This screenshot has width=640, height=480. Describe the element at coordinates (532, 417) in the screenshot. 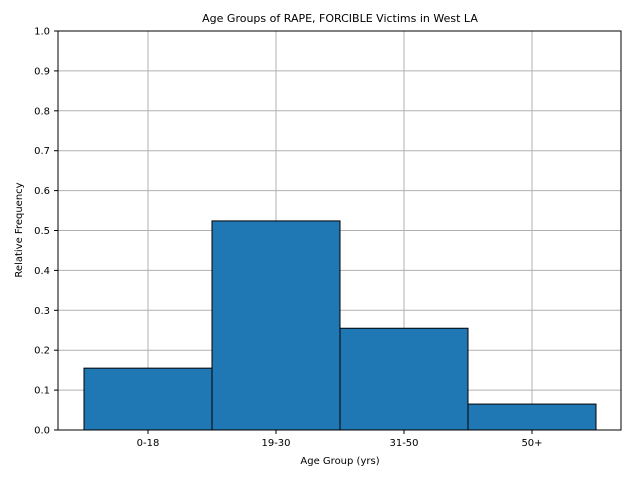

I see `bar-50+` at that location.